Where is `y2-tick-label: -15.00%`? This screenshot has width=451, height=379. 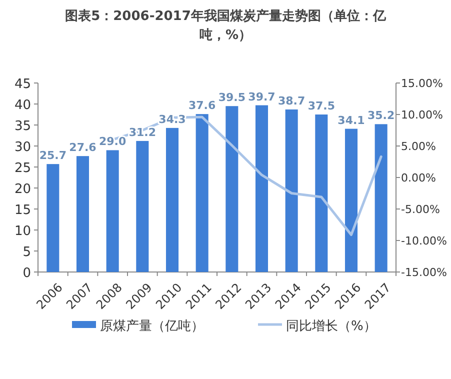
y2-tick-label: -15.00% is located at coordinates (424, 272).